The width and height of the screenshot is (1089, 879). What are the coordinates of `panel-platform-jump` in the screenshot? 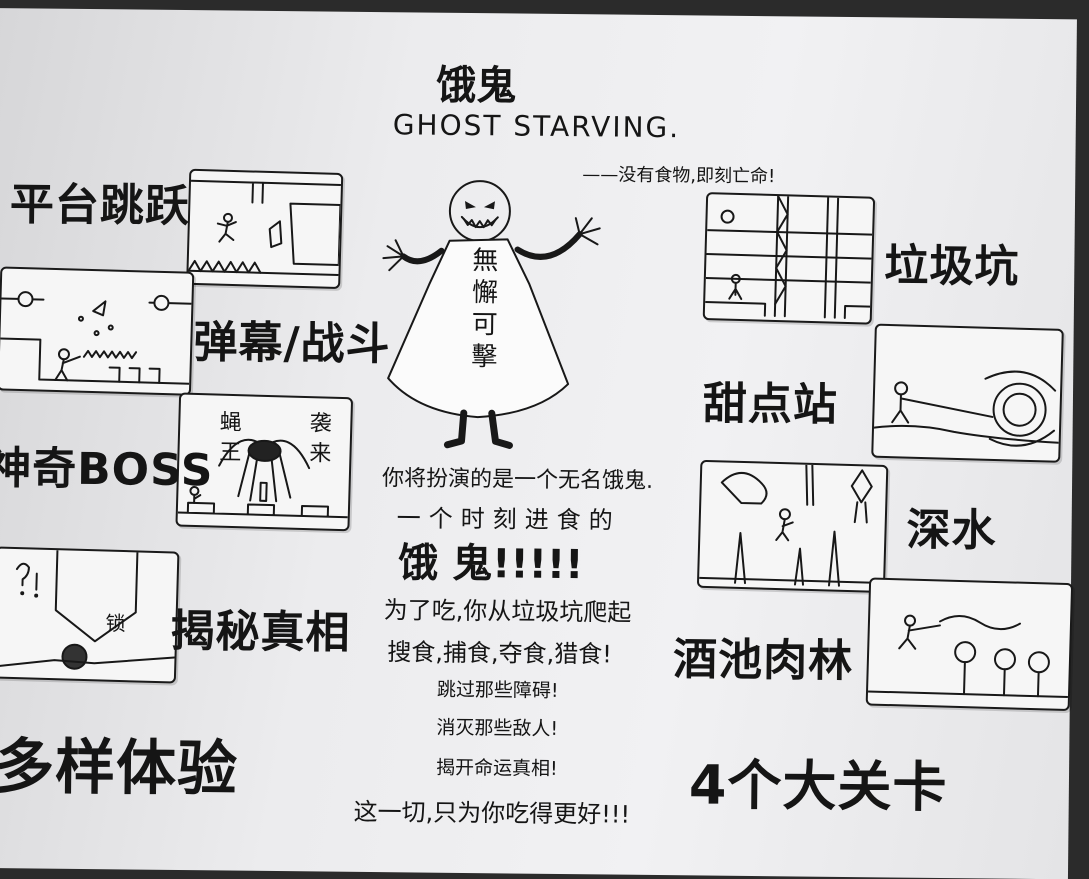 It's located at (265, 228).